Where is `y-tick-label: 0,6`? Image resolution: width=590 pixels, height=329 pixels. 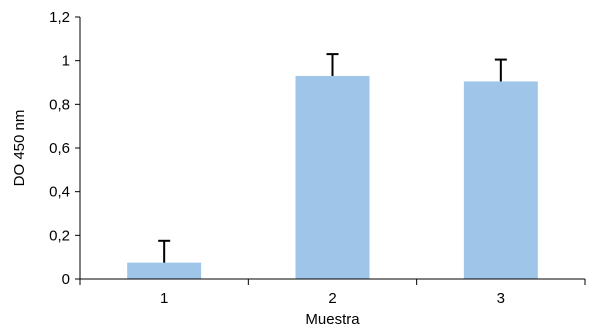 y-tick-label: 0,6 is located at coordinates (59, 148).